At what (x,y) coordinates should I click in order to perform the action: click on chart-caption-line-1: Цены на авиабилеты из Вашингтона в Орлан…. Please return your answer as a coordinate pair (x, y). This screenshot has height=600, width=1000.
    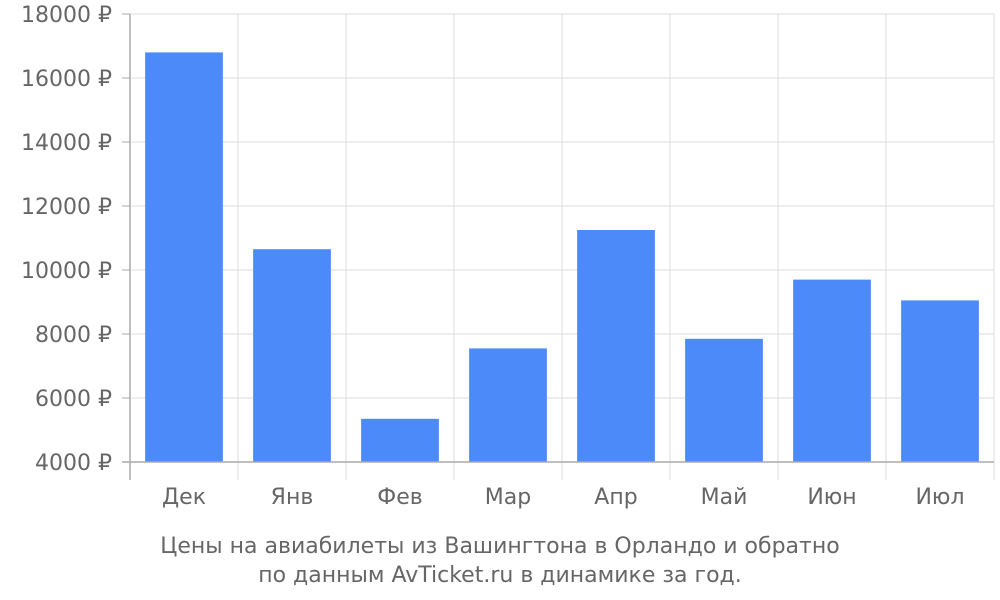
    Looking at the image, I should click on (500, 546).